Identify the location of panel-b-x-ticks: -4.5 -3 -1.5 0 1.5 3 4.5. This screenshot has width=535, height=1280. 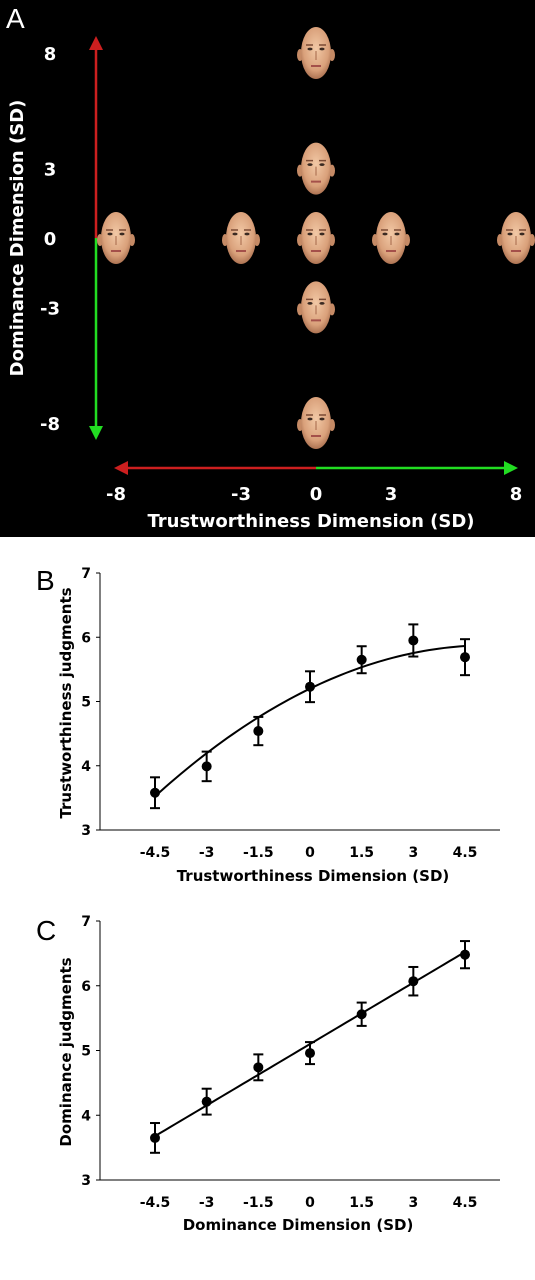
(309, 853).